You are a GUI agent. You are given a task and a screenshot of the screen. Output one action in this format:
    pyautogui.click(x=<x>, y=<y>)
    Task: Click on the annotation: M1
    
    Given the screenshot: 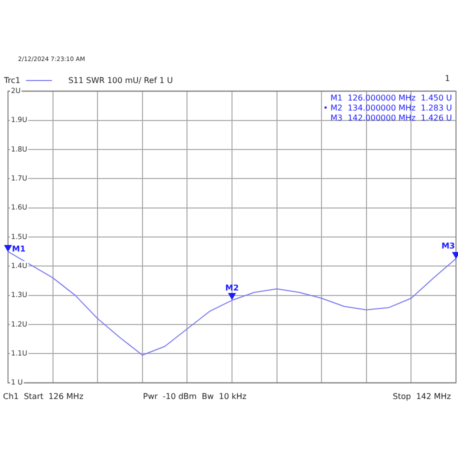 What is the action you would take?
    pyautogui.click(x=19, y=249)
    